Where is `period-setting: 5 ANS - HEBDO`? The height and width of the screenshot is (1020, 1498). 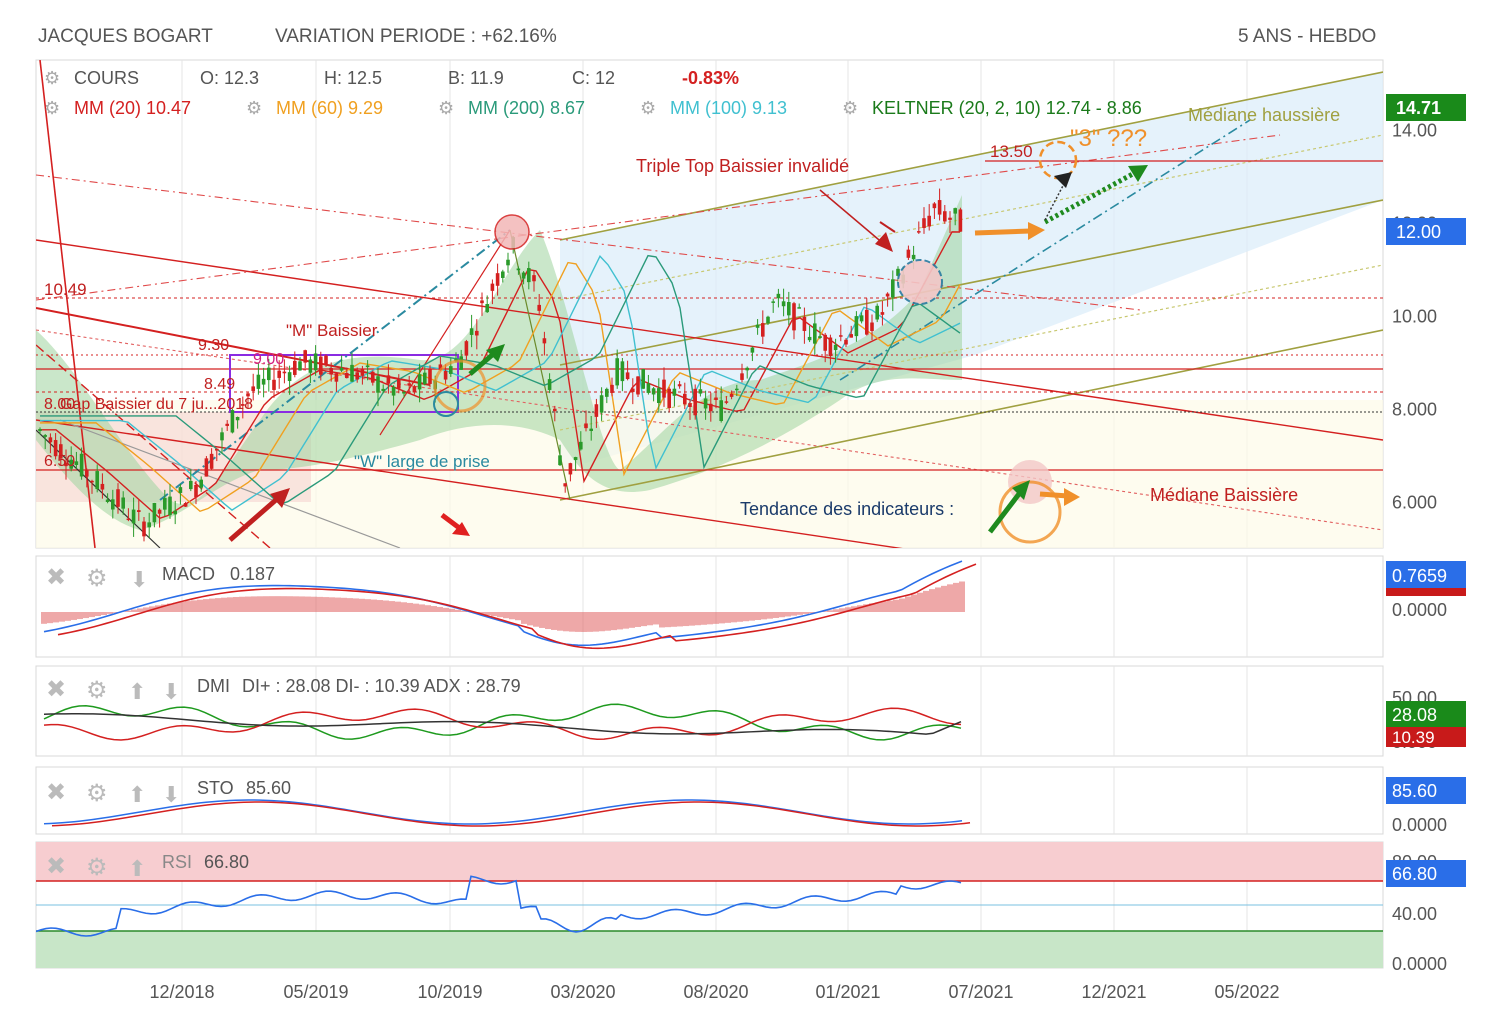
period-setting: 5 ANS - HEBDO is located at coordinates (1307, 36).